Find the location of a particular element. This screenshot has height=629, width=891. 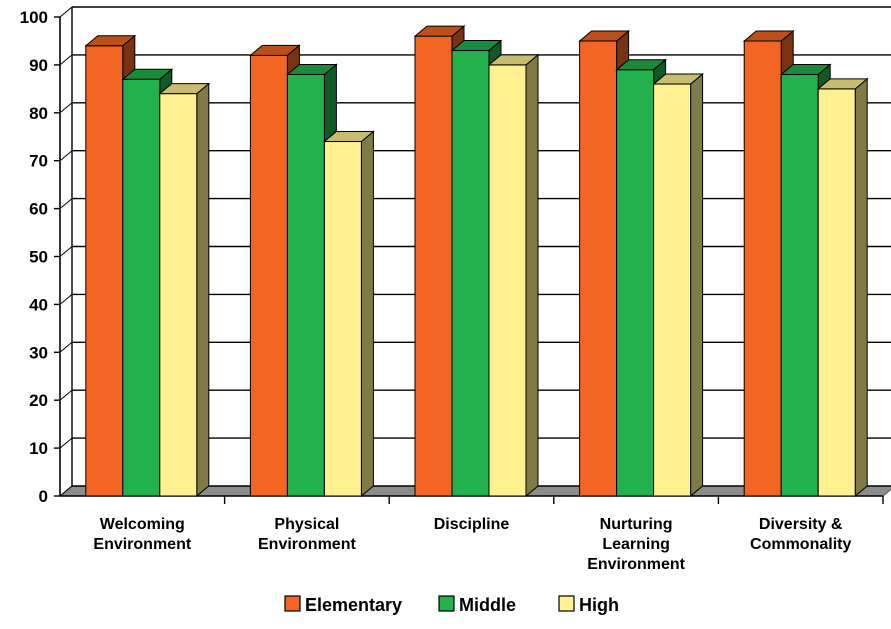

y-axis-ticks: 0 10 20 30 40 50 60 70 80 90 100 is located at coordinates (40, 257).